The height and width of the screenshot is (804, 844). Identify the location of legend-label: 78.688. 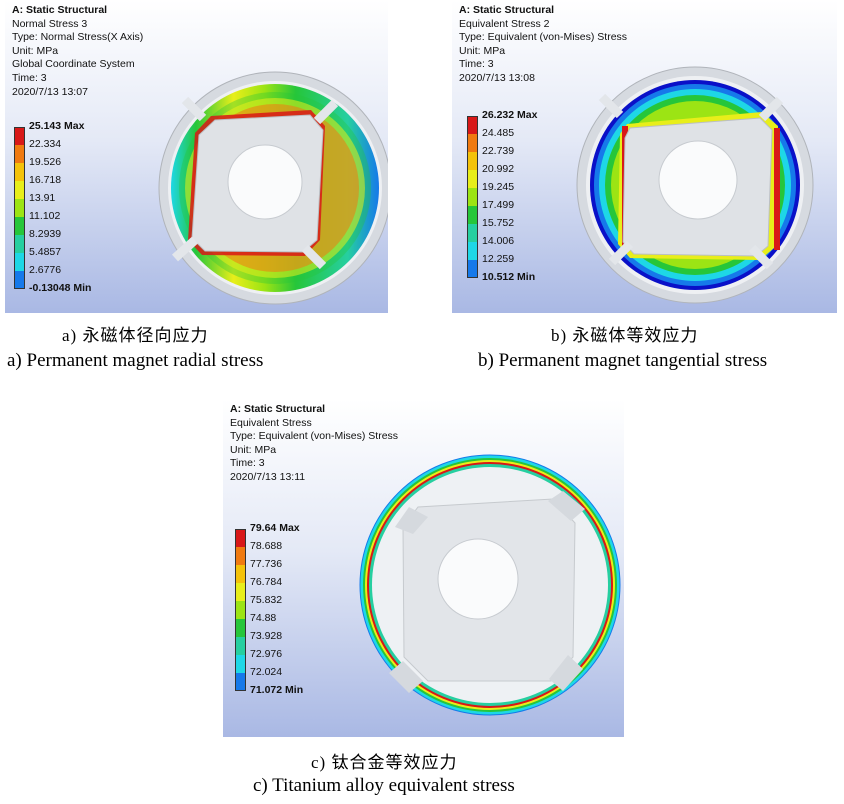
(266, 546).